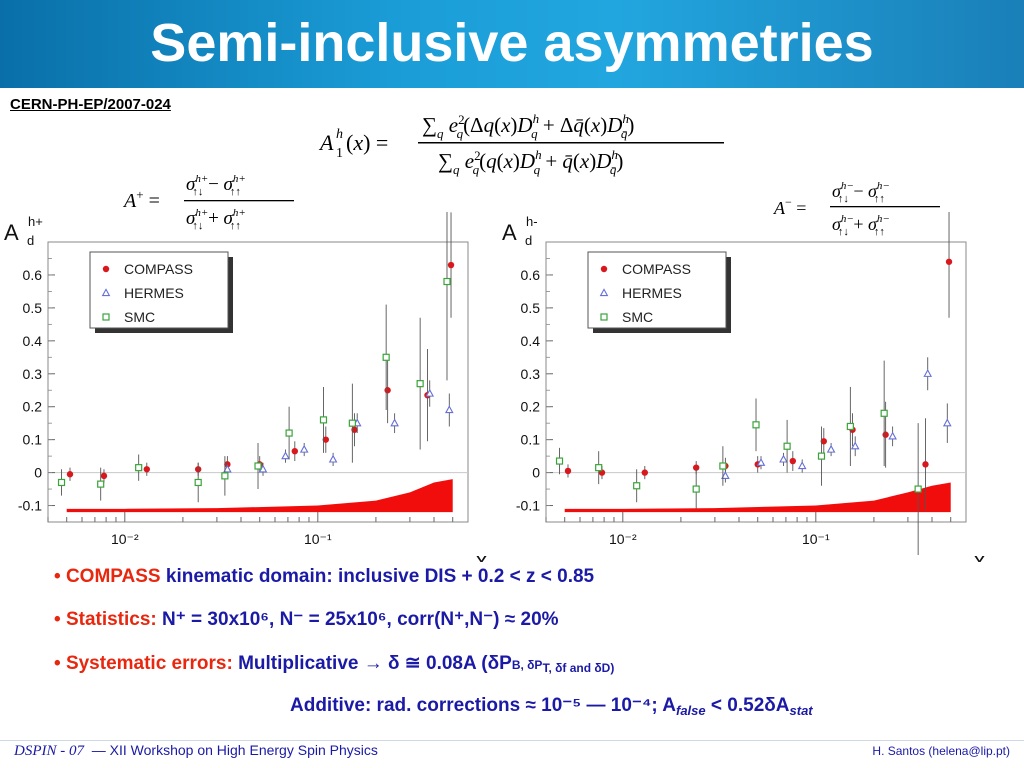 This screenshot has height=768, width=1024. Describe the element at coordinates (49, 751) in the screenshot. I see `footer-conference-tag: DSPIN - 07` at that location.